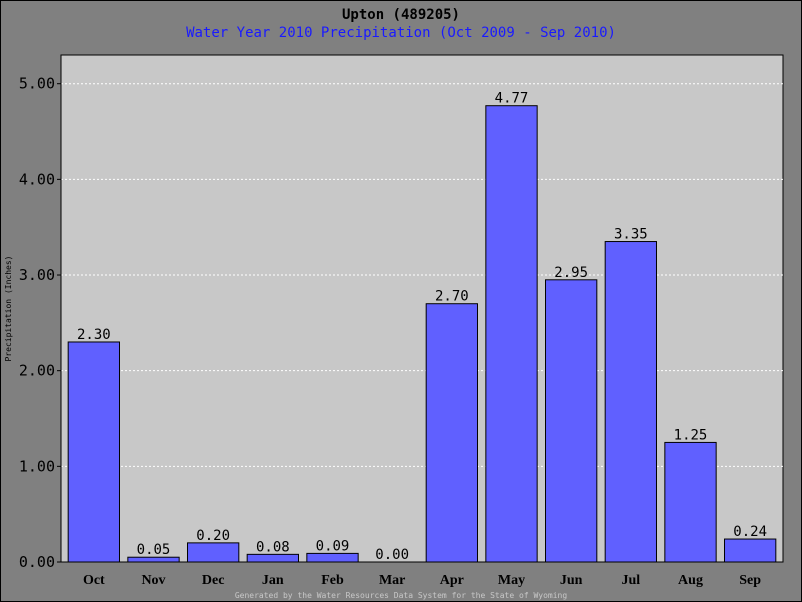 The height and width of the screenshot is (602, 802). Describe the element at coordinates (272, 558) in the screenshot. I see `bar-jan` at that location.